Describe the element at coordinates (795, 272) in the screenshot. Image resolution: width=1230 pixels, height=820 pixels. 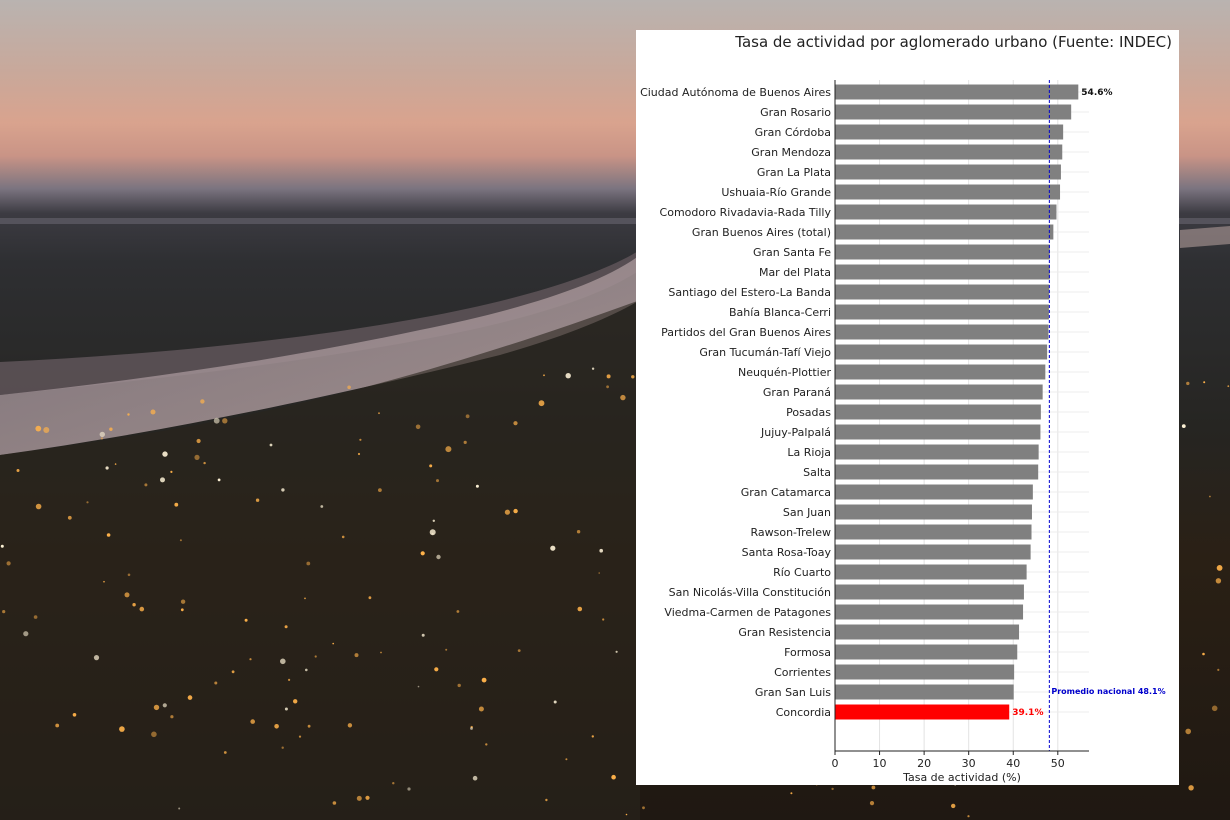
I see `category-label: Mar del Plata` at that location.